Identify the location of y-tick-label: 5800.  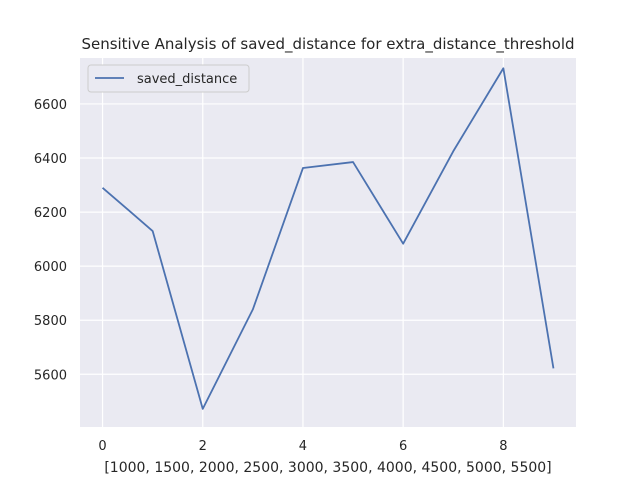
(50, 321).